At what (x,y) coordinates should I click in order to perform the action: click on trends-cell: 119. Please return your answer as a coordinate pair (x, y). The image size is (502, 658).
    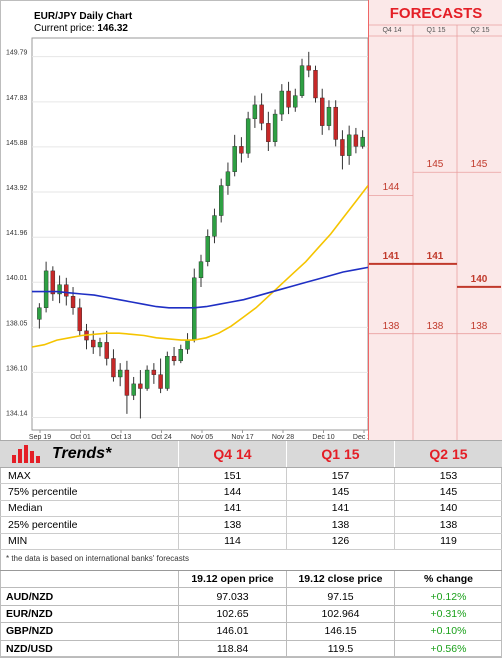
    Looking at the image, I should click on (448, 541).